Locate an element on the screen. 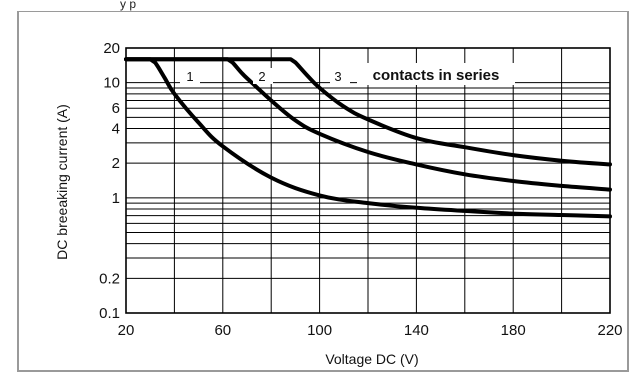 Image resolution: width=636 pixels, height=376 pixels. contacts-label-bg is located at coordinates (436, 74).